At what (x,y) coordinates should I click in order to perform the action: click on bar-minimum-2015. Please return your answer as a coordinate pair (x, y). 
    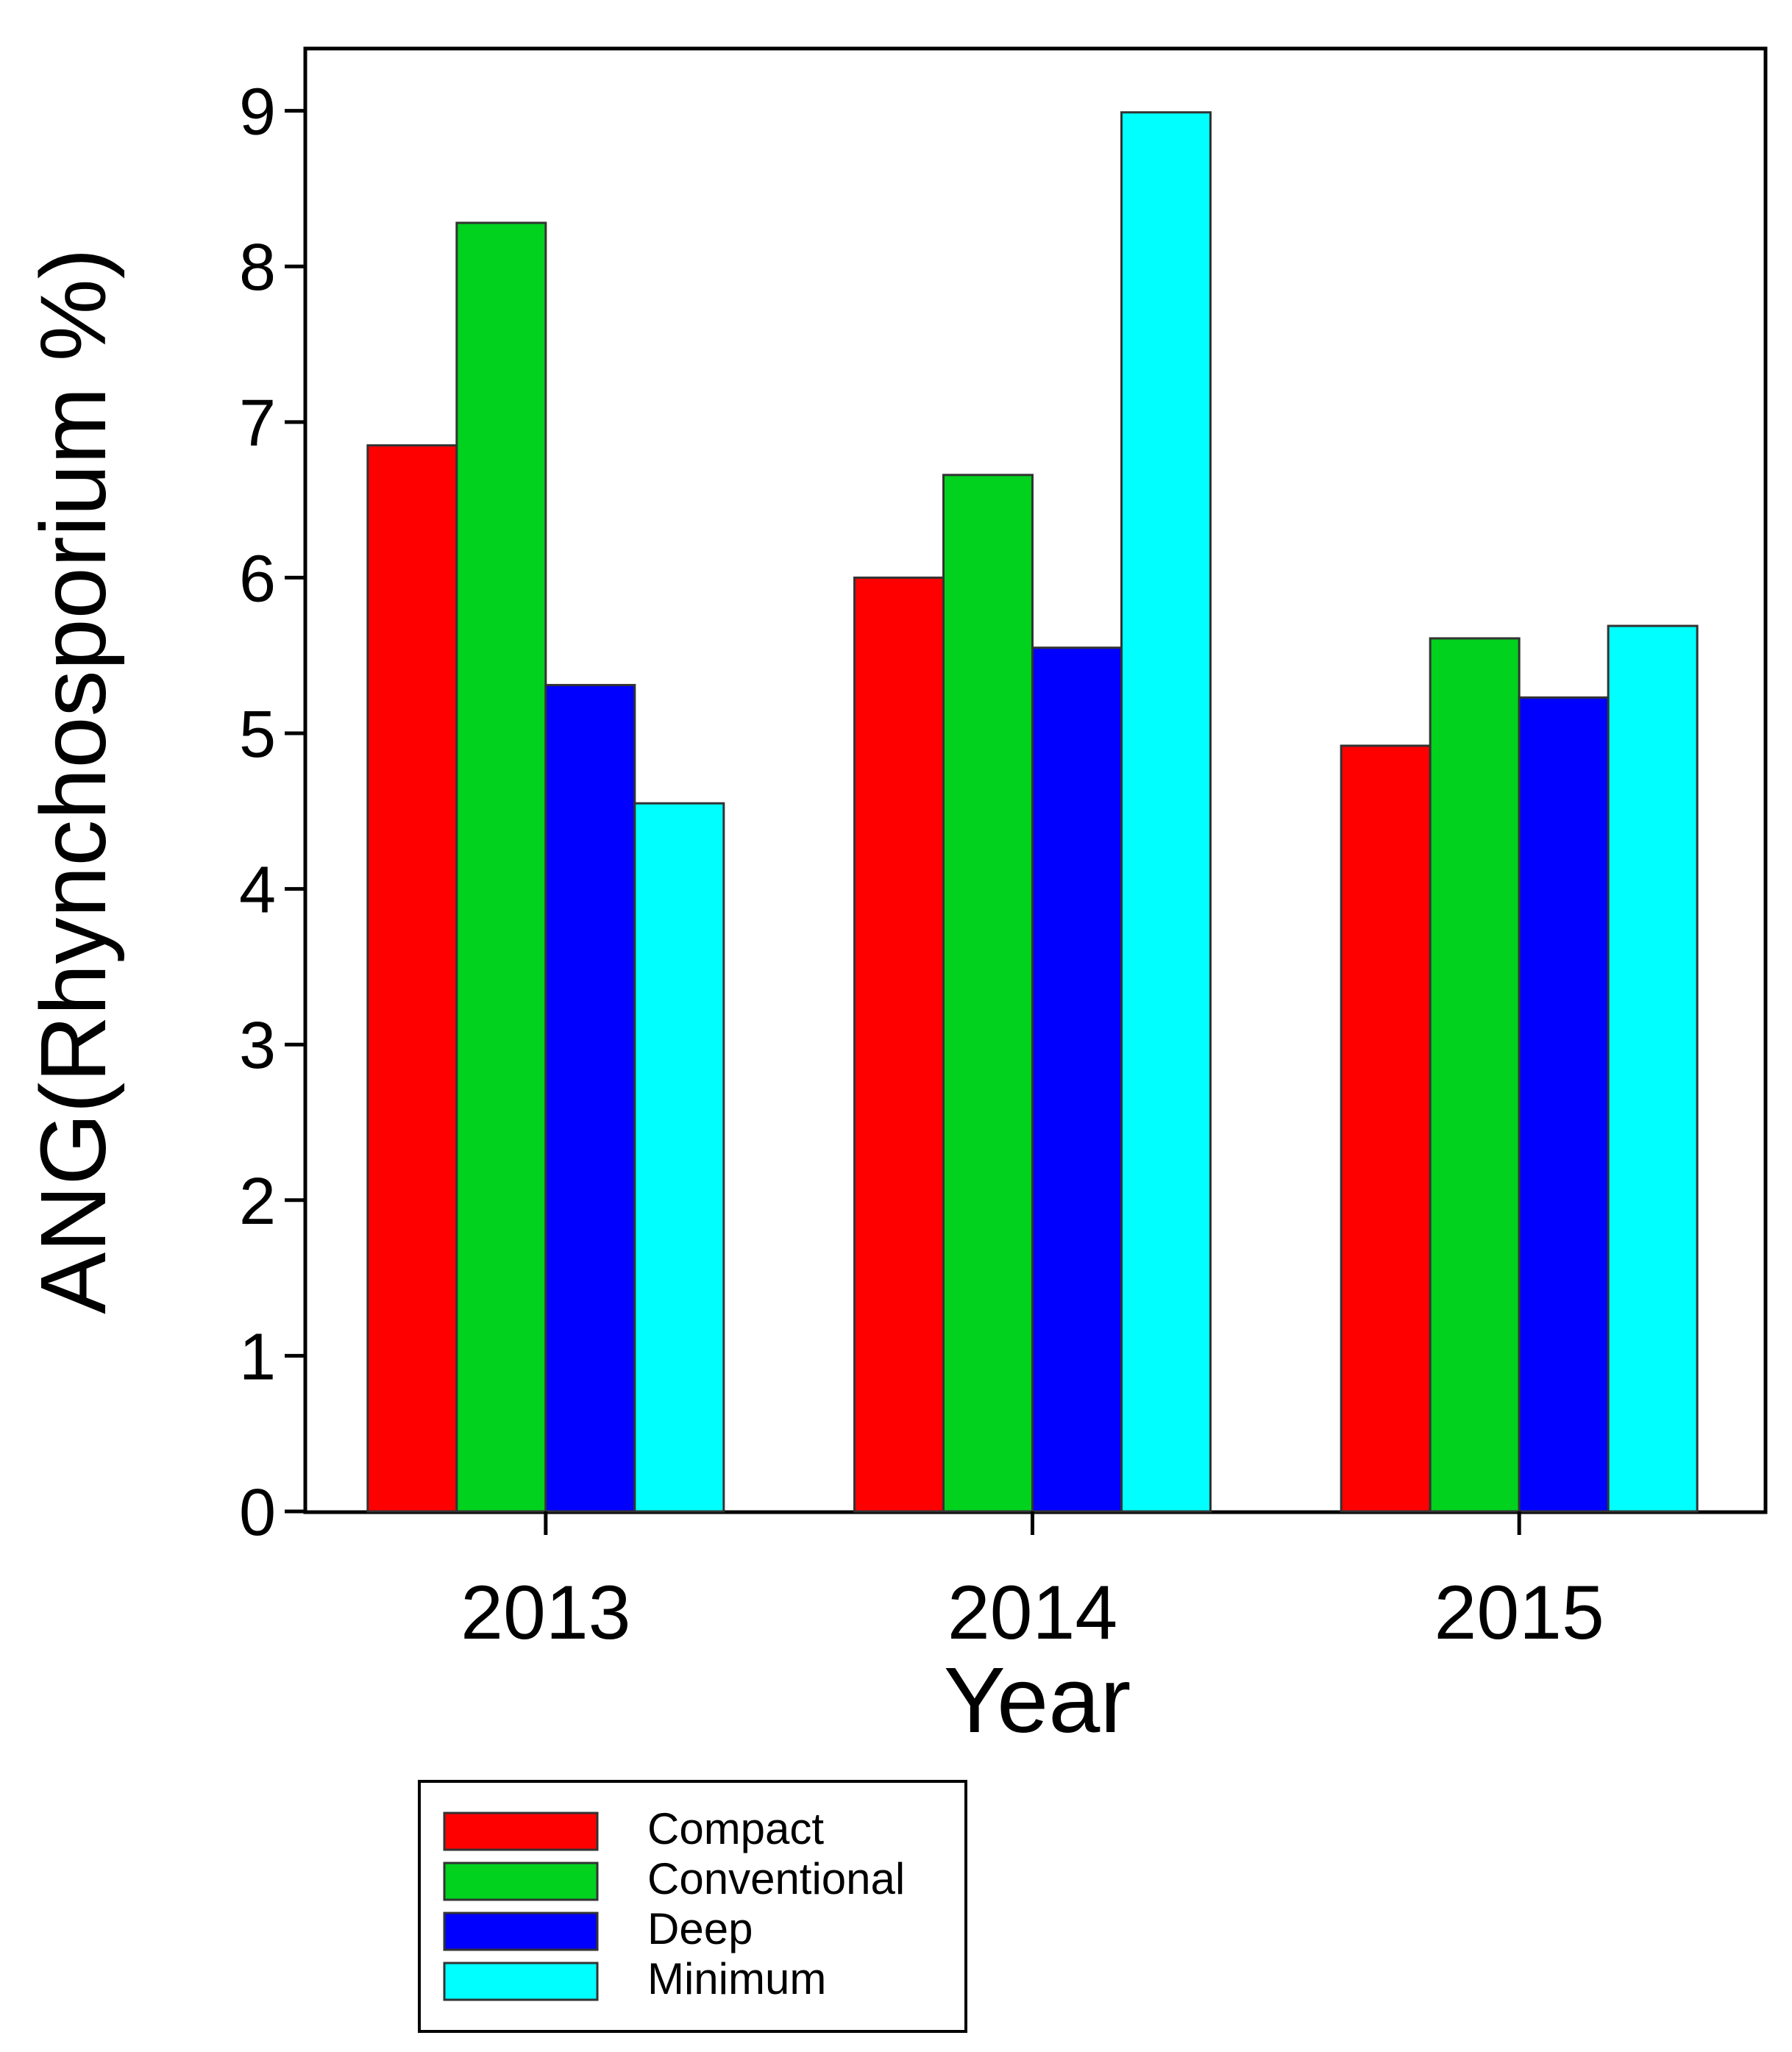
    Looking at the image, I should click on (1653, 1068).